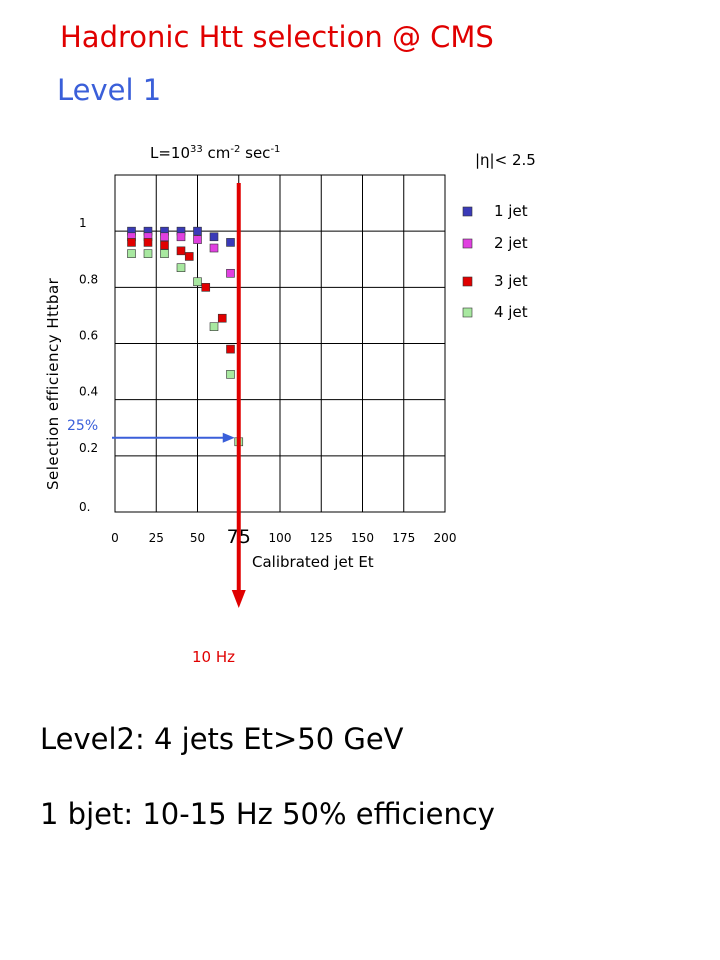 This screenshot has height=960, width=720. Describe the element at coordinates (213, 657) in the screenshot. I see `rate-label: 10 Hz` at that location.